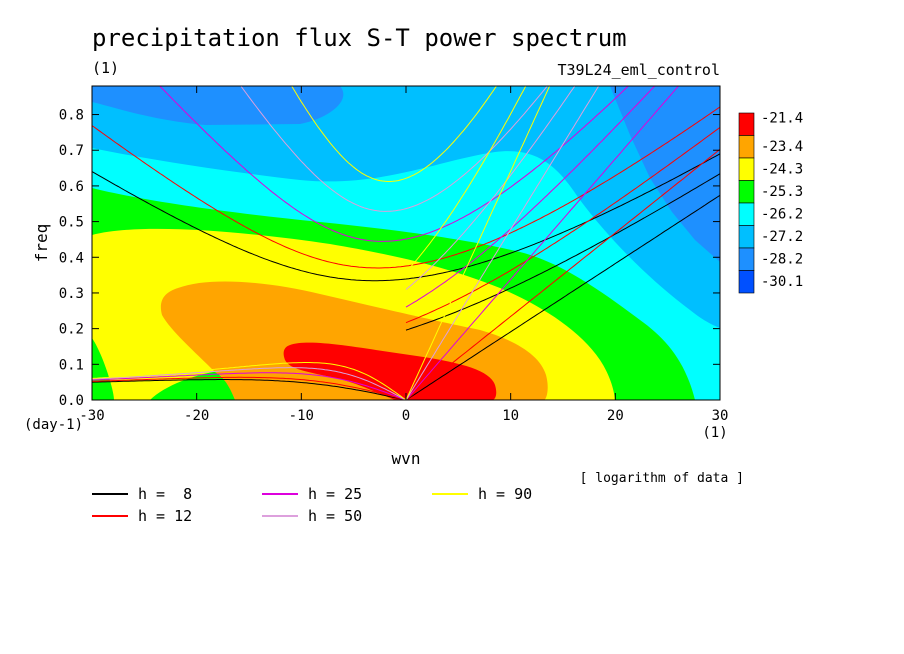 The height and width of the screenshot is (654, 904). Describe the element at coordinates (312, 505) in the screenshot. I see `curve-legend: h = 8 h = 12 h = 25 h = 50 h = 90` at that location.